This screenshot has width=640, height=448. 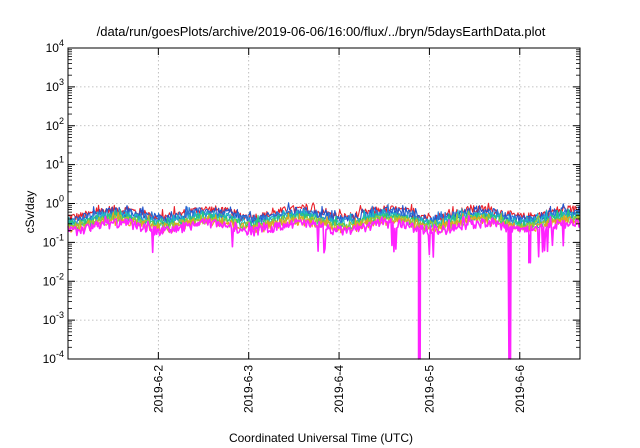 What do you see at coordinates (321, 438) in the screenshot?
I see `x-axis-label: Coordinated Universal Time (UTC)` at bounding box center [321, 438].